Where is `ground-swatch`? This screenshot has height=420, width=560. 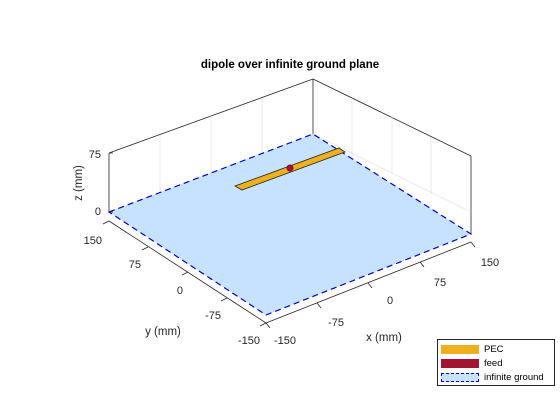
ground-swatch is located at coordinates (460, 377).